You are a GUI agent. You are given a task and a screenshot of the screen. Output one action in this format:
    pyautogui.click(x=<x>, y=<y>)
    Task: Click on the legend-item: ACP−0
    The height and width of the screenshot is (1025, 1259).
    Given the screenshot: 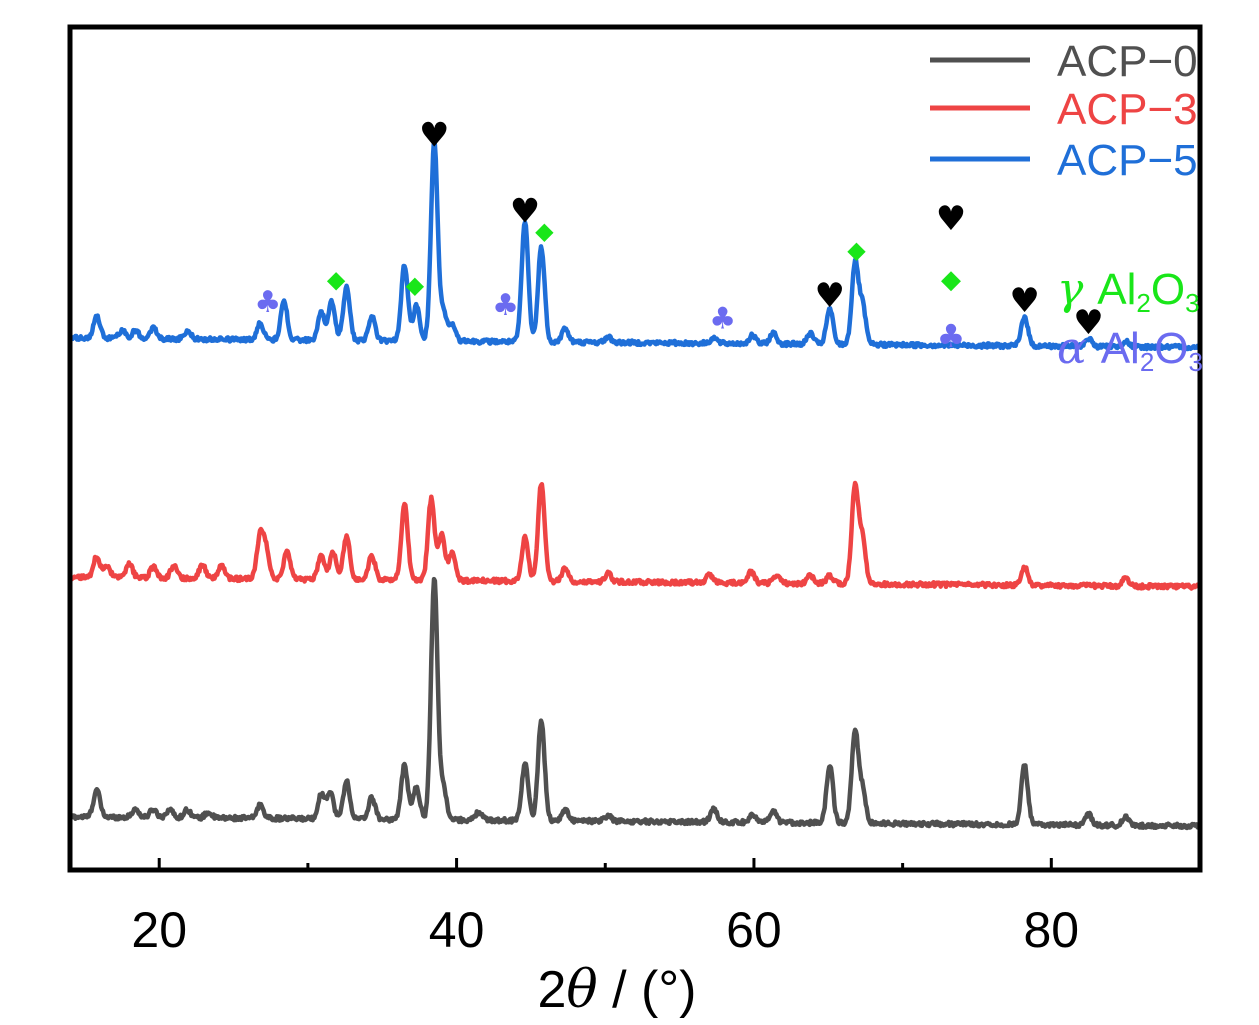 What is the action you would take?
    pyautogui.click(x=1064, y=61)
    